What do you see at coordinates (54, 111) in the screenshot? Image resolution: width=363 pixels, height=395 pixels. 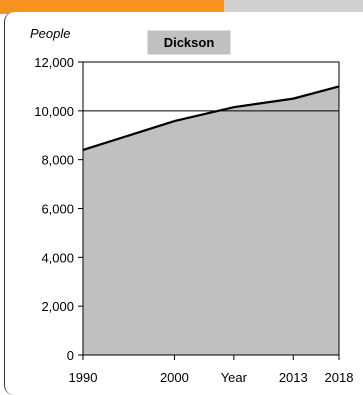 I see `y-tick-label: 10,000` at bounding box center [54, 111].